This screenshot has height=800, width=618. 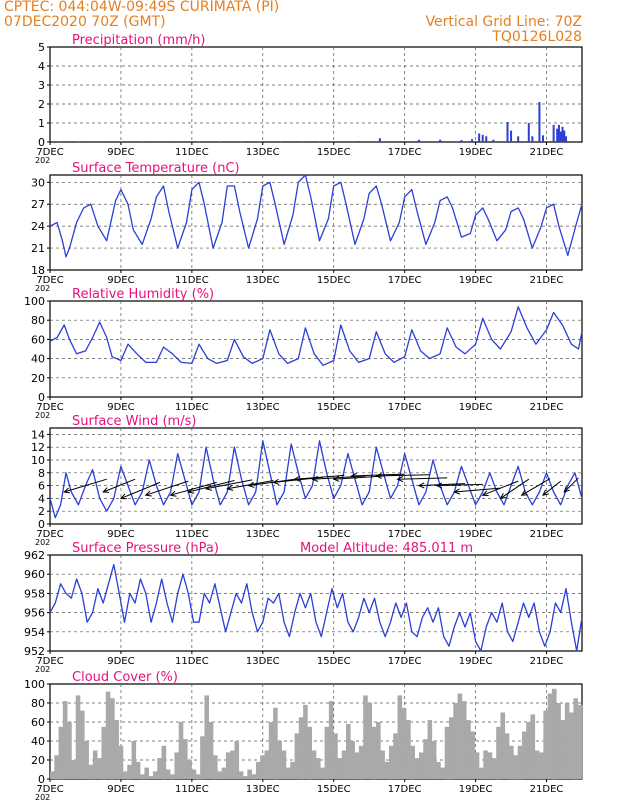 I want to click on pressure-xtick-label: 15DEC, so click(x=334, y=661).